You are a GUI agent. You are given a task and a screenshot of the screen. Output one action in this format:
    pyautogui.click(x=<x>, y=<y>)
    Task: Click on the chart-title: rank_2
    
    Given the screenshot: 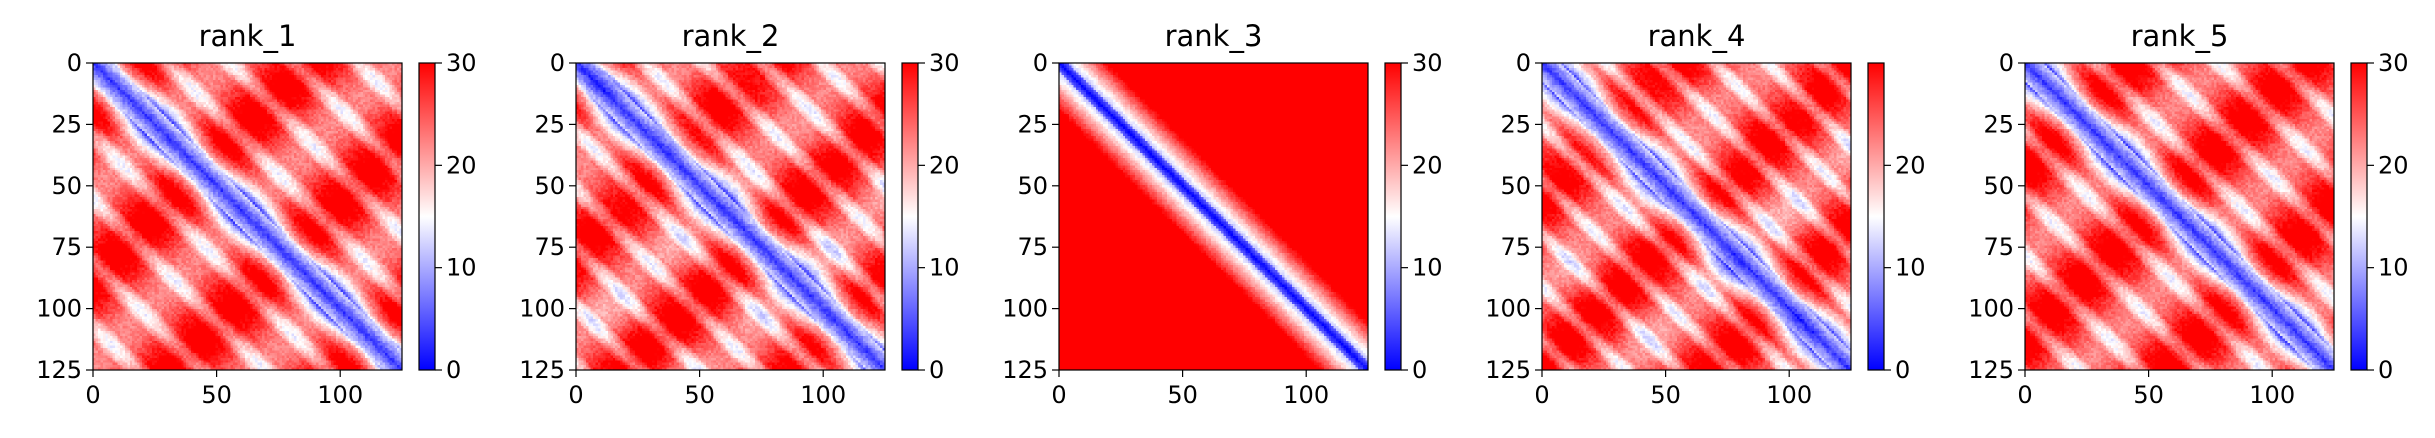 What is the action you would take?
    pyautogui.click(x=731, y=36)
    